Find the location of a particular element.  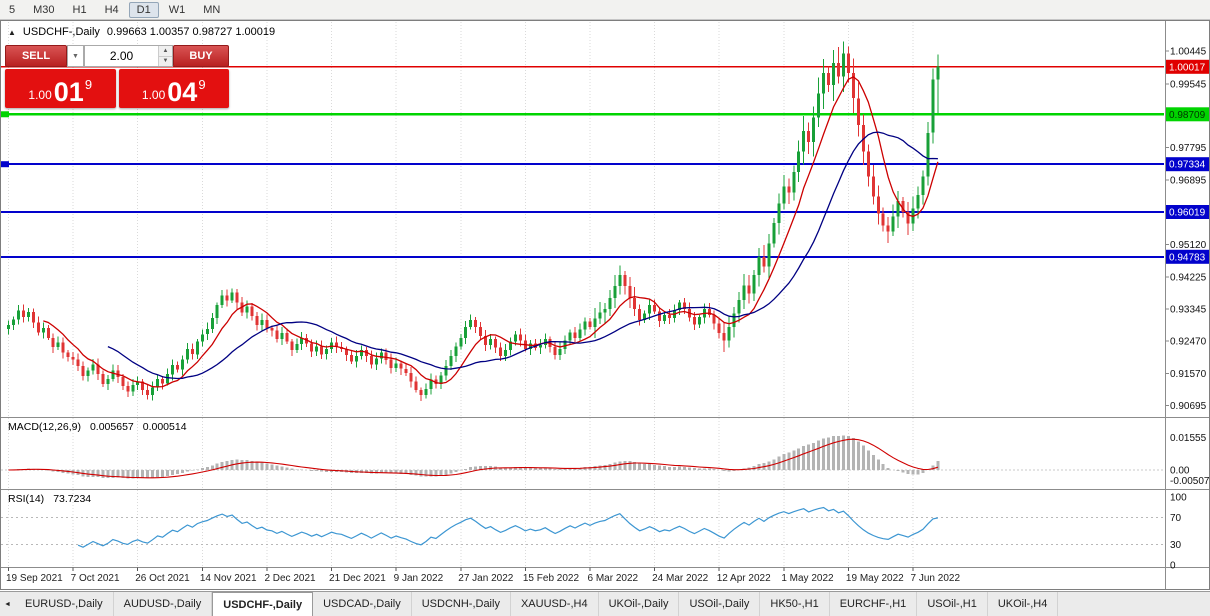

macd-label: MACD(12,26,9) is located at coordinates (44, 427).